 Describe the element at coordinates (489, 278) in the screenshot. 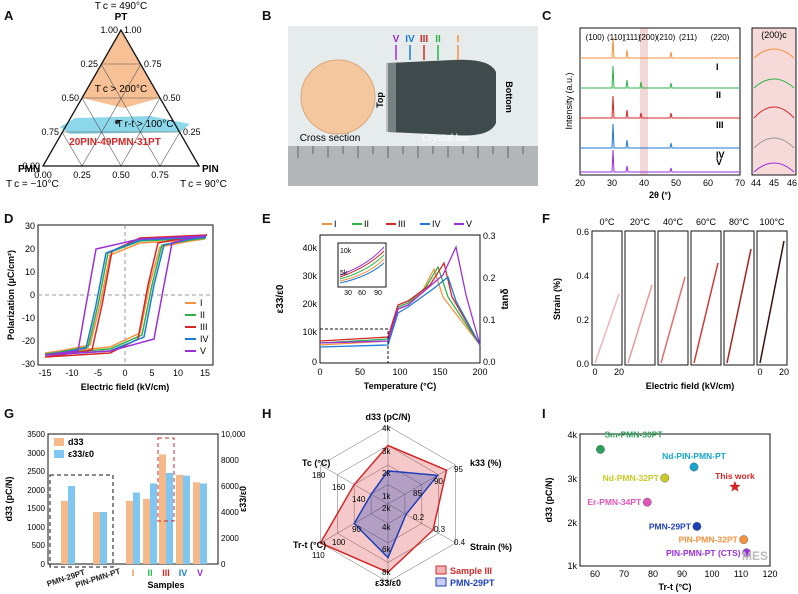

I see `svg-text: 0.2` at that location.